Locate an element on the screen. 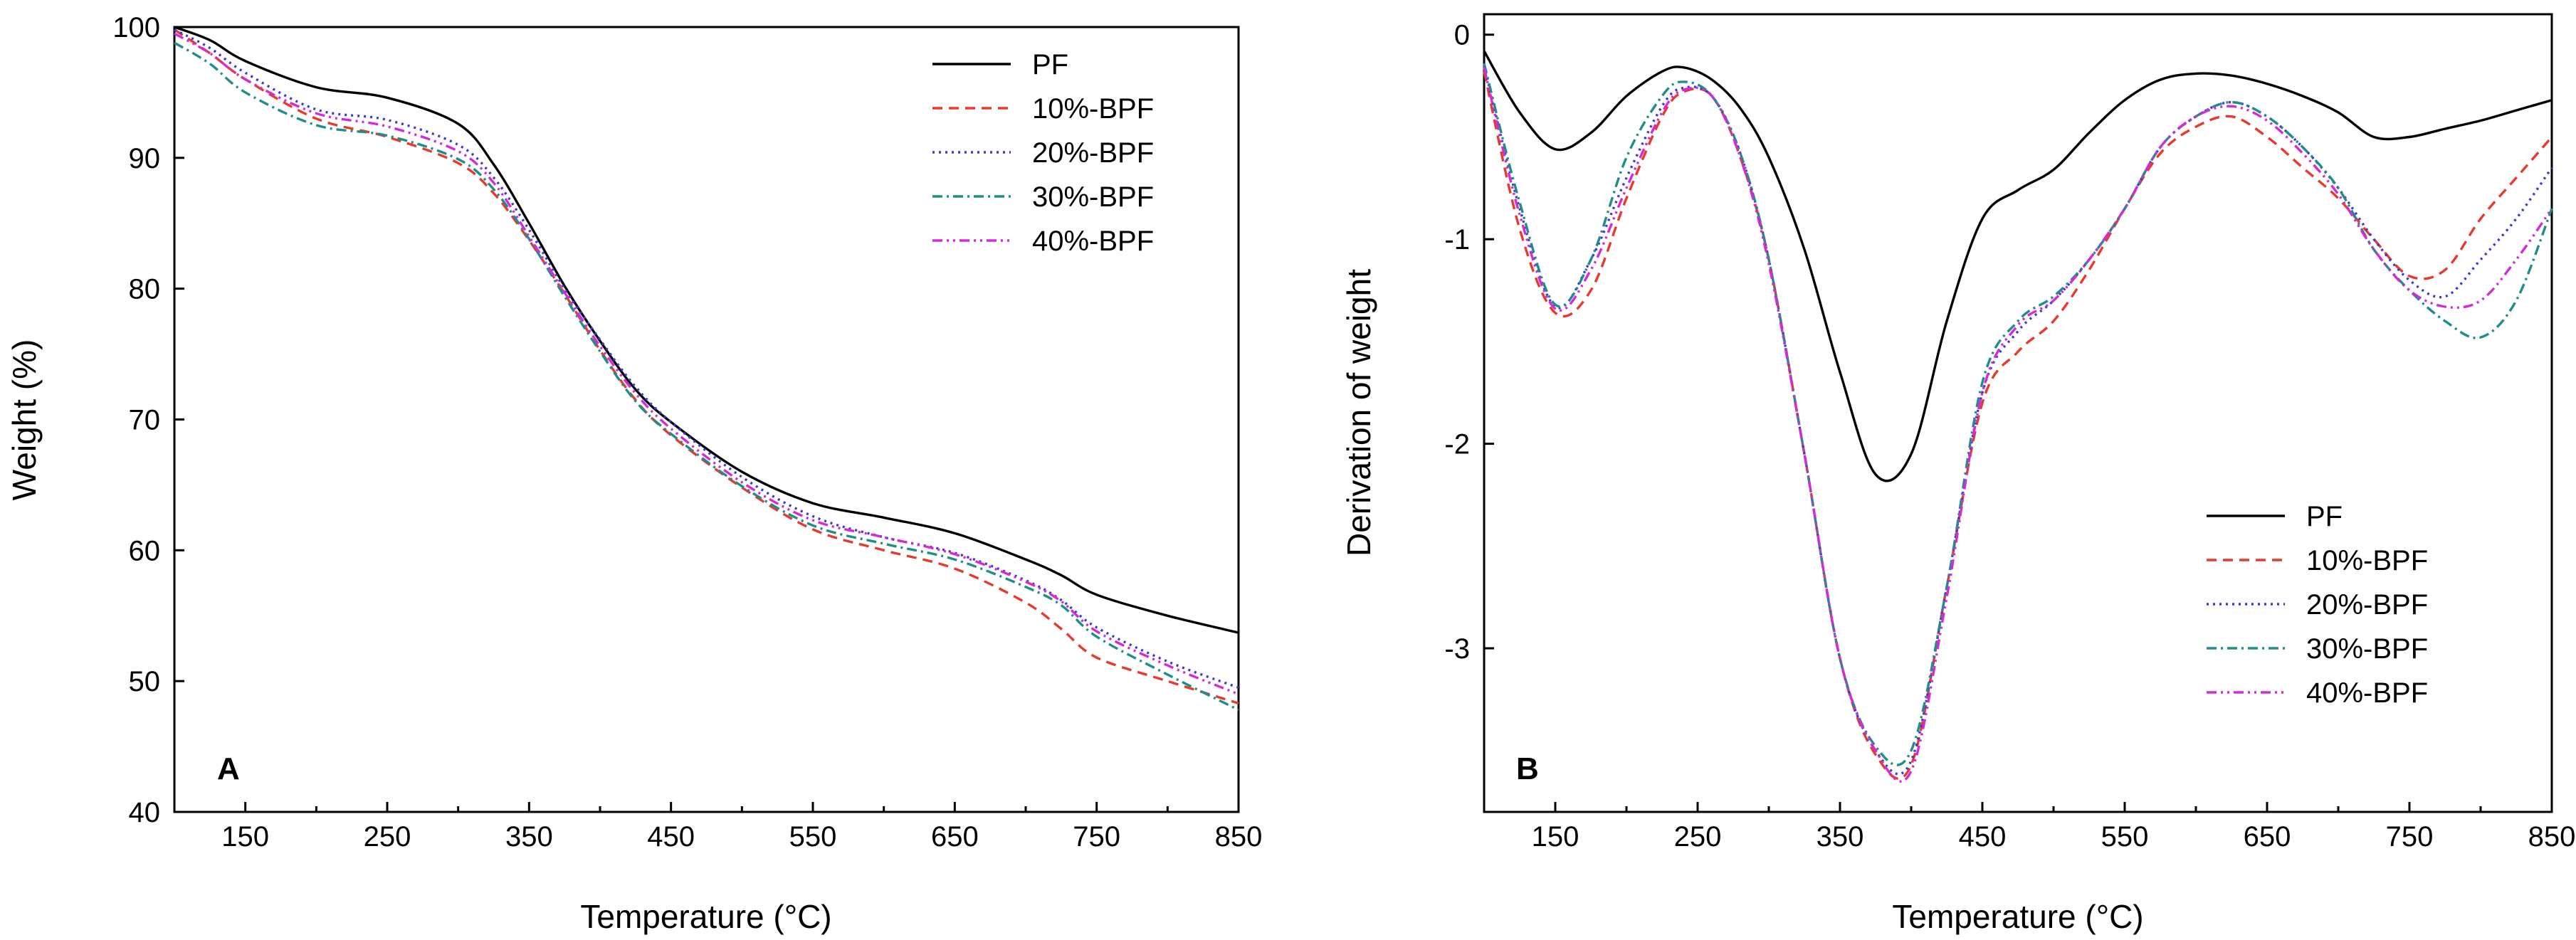 The width and height of the screenshot is (2576, 940). y-tick-label: 90 is located at coordinates (145, 158).